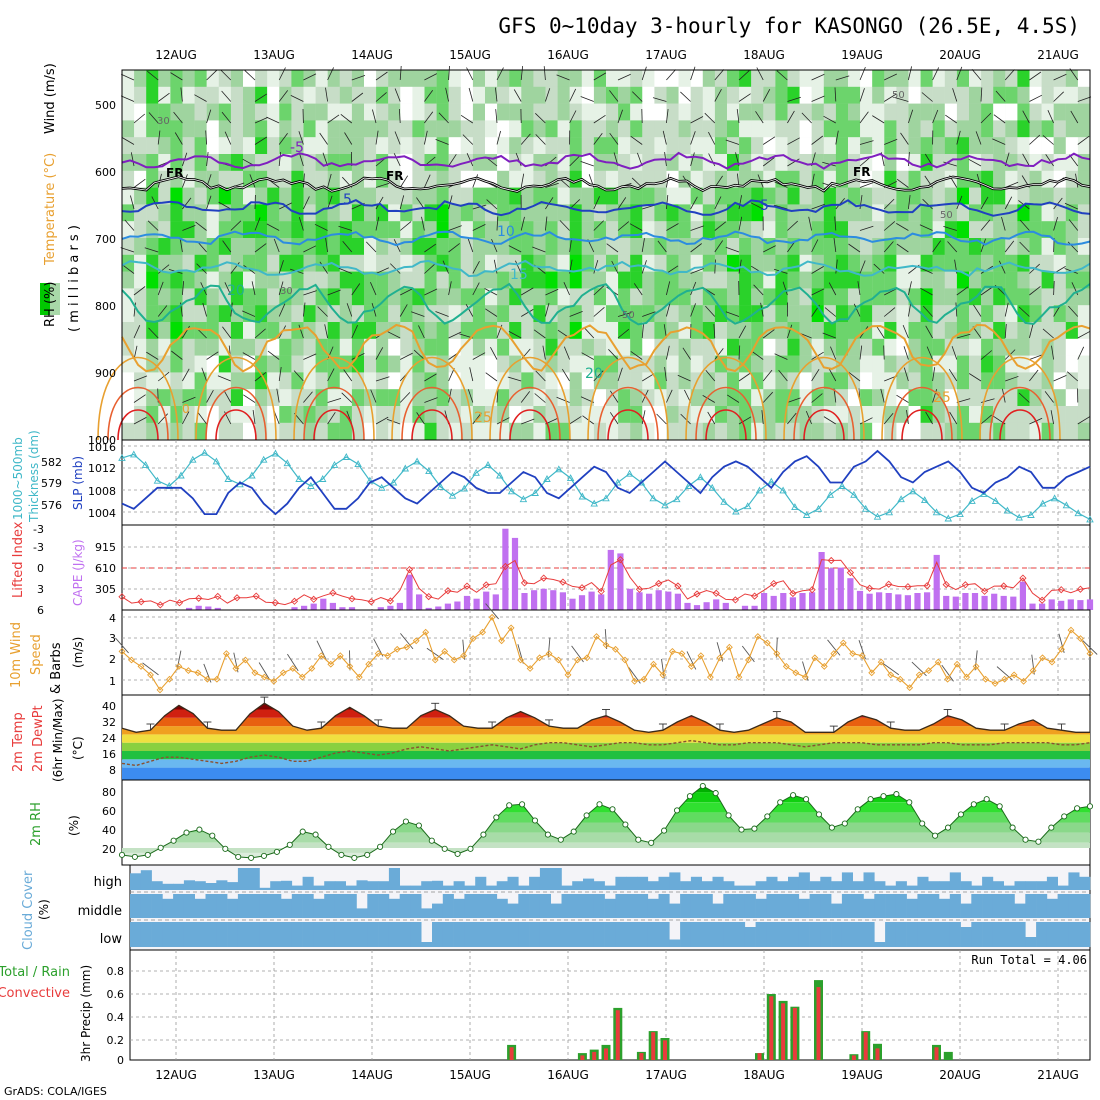 Image resolution: width=1100 pixels, height=1100 pixels. What do you see at coordinates (112, 618) in the screenshot?
I see `wind-speed-tick: 4` at bounding box center [112, 618].